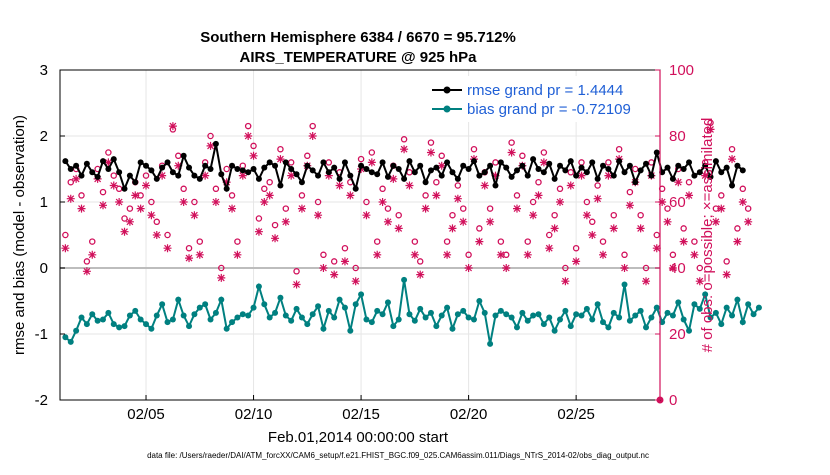  What do you see at coordinates (361, 414) in the screenshot?
I see `tick-label-x: 02/15` at bounding box center [361, 414].